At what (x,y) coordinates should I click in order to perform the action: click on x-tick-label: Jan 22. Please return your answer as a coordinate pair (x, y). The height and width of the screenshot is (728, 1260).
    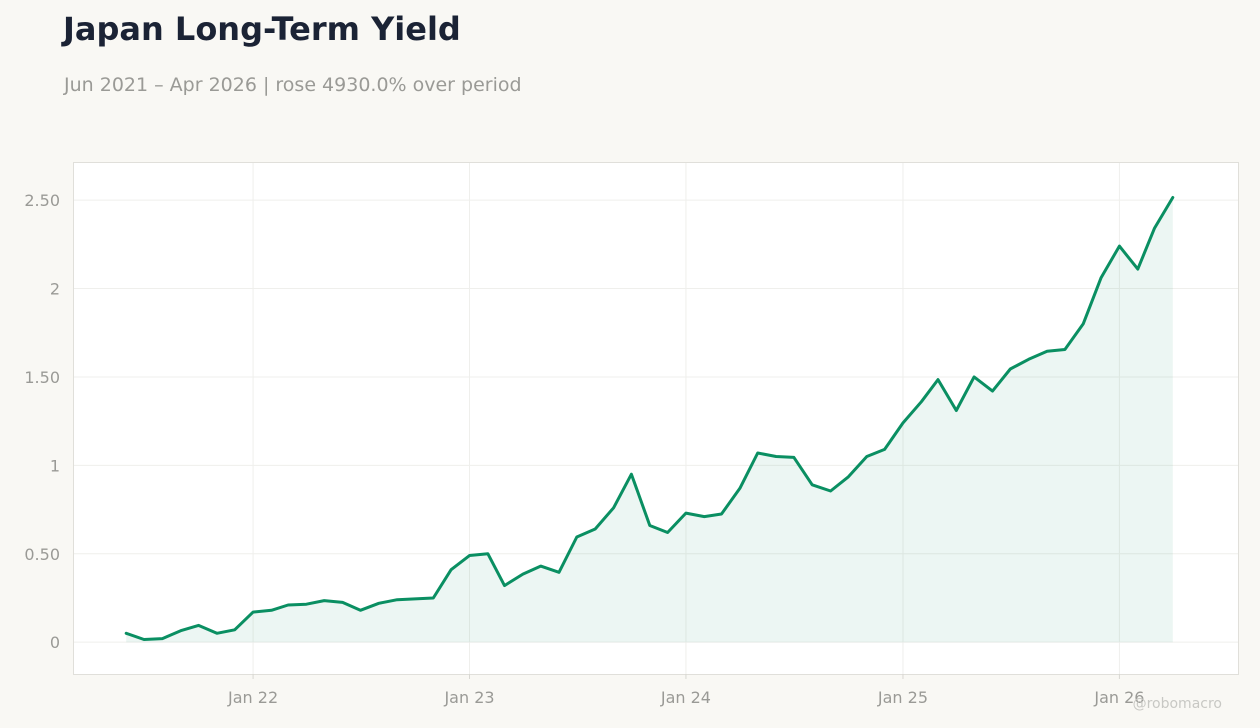
    Looking at the image, I should click on (252, 697).